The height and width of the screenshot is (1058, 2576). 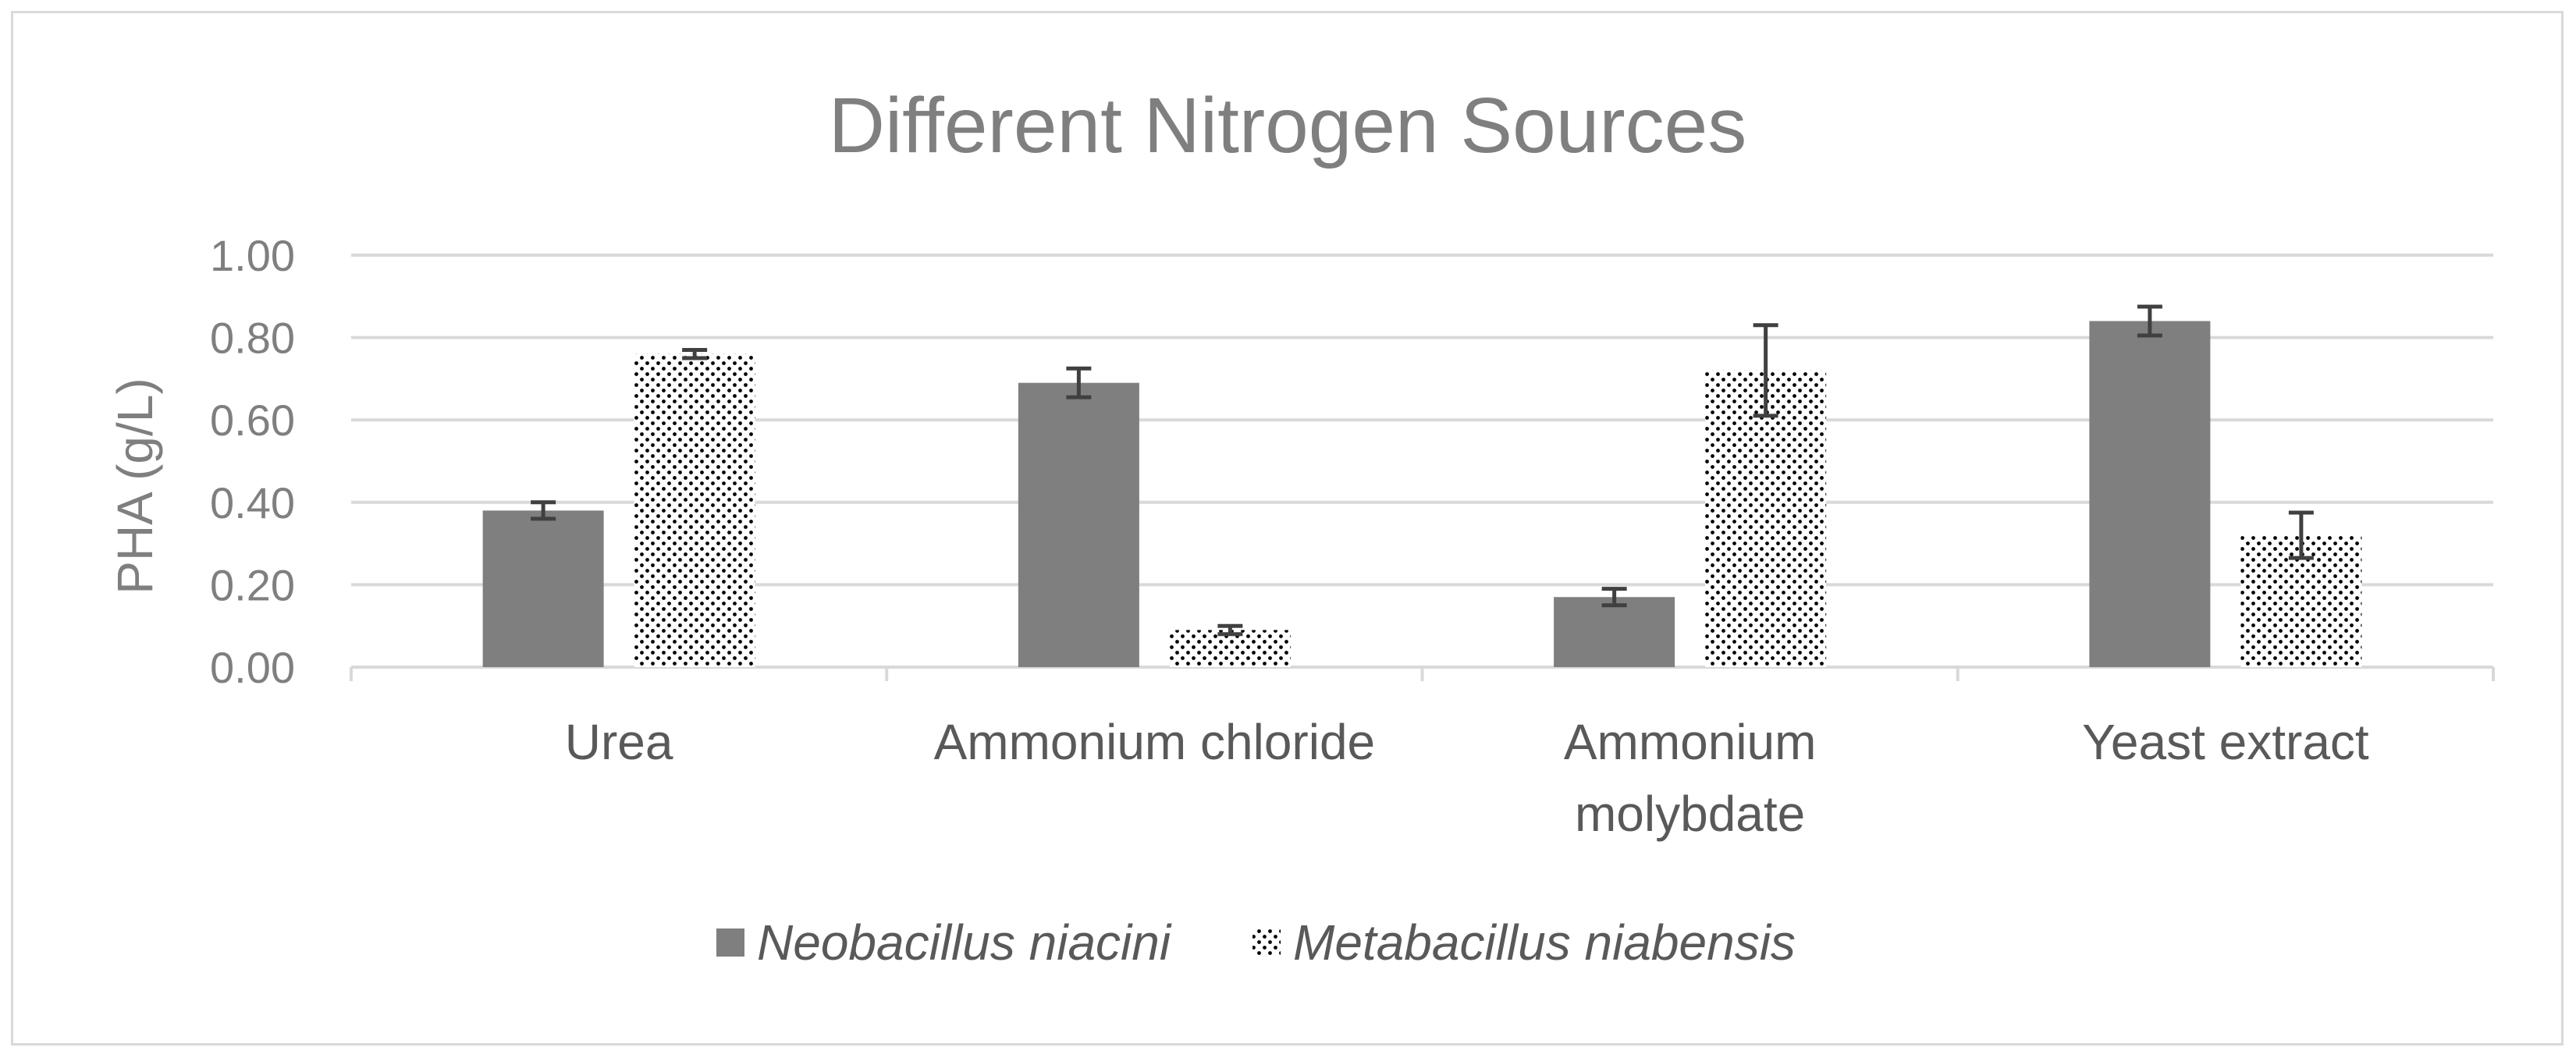 What do you see at coordinates (253, 461) in the screenshot?
I see `y-tick-labels: 0.00 0.20 0.40 0.60 0.80 1.00` at bounding box center [253, 461].